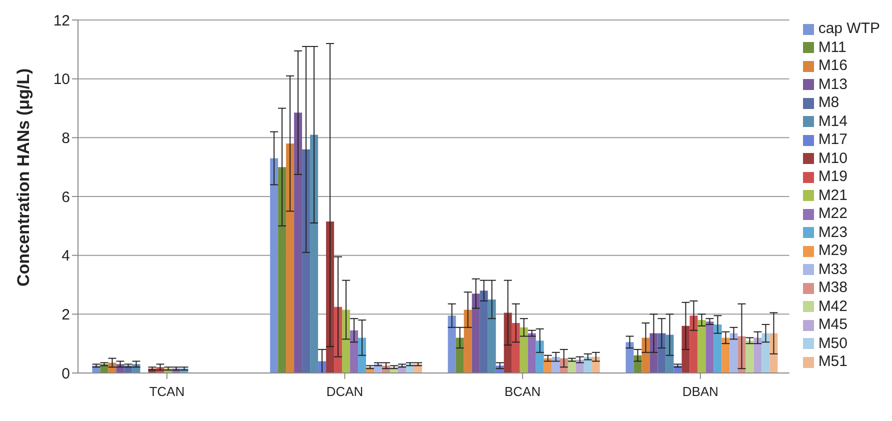  What do you see at coordinates (833, 140) in the screenshot?
I see `legend-label: M17` at bounding box center [833, 140].